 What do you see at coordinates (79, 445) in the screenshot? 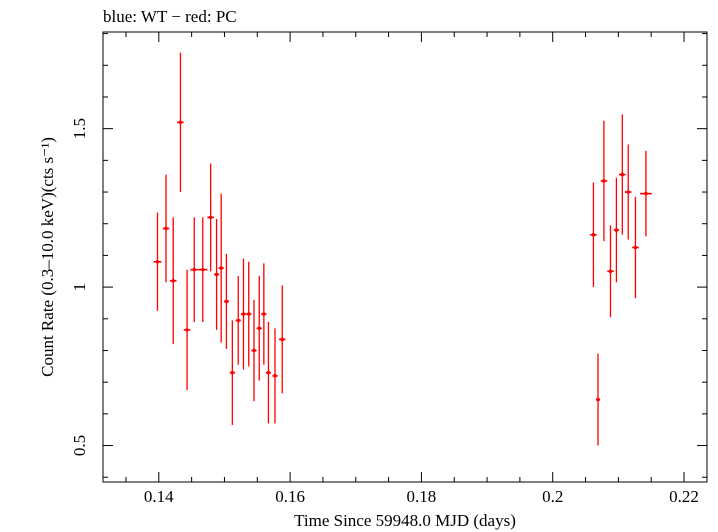
I see `y-tick-label: 0.5` at bounding box center [79, 445].